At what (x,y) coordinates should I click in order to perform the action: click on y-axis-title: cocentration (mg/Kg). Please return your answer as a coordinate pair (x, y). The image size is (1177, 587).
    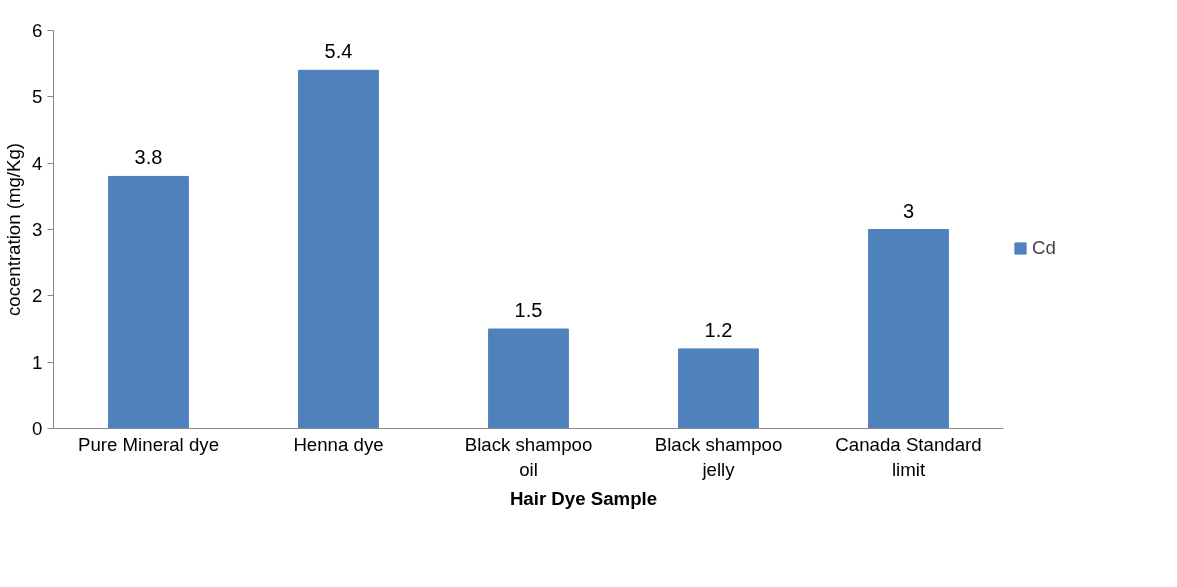
    Looking at the image, I should click on (14, 229).